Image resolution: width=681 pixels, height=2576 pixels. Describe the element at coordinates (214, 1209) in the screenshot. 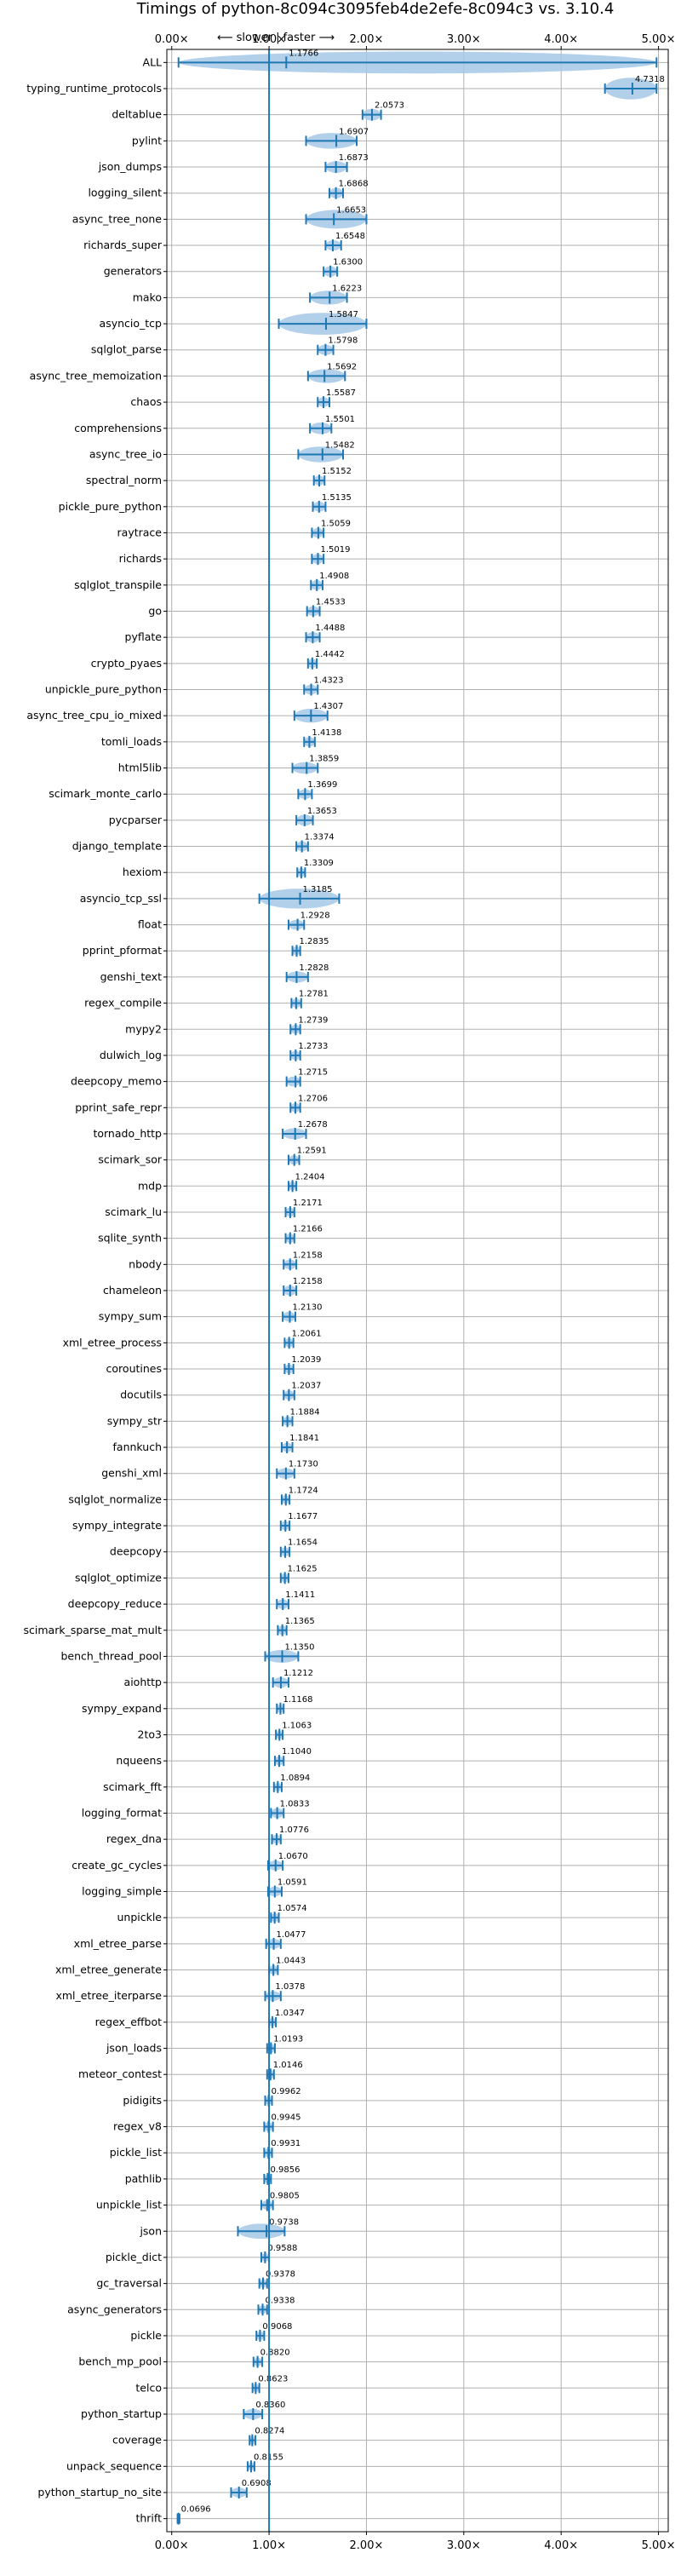

I see `benchmark-scimark_lu: 1.2171 scimark_lu` at that location.